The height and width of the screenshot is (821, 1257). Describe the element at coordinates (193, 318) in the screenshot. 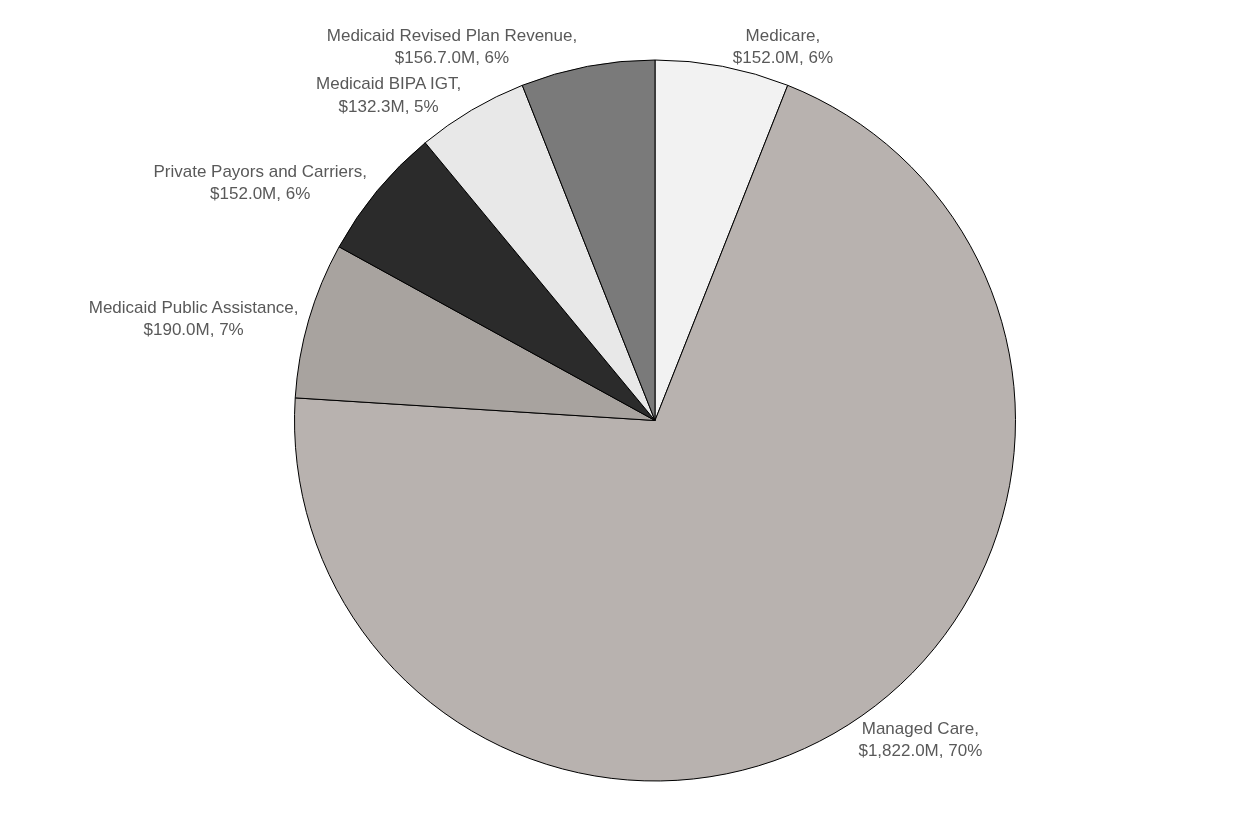

I see `slice-label: Medicaid Public Assistance, $190.0M, 7%` at that location.